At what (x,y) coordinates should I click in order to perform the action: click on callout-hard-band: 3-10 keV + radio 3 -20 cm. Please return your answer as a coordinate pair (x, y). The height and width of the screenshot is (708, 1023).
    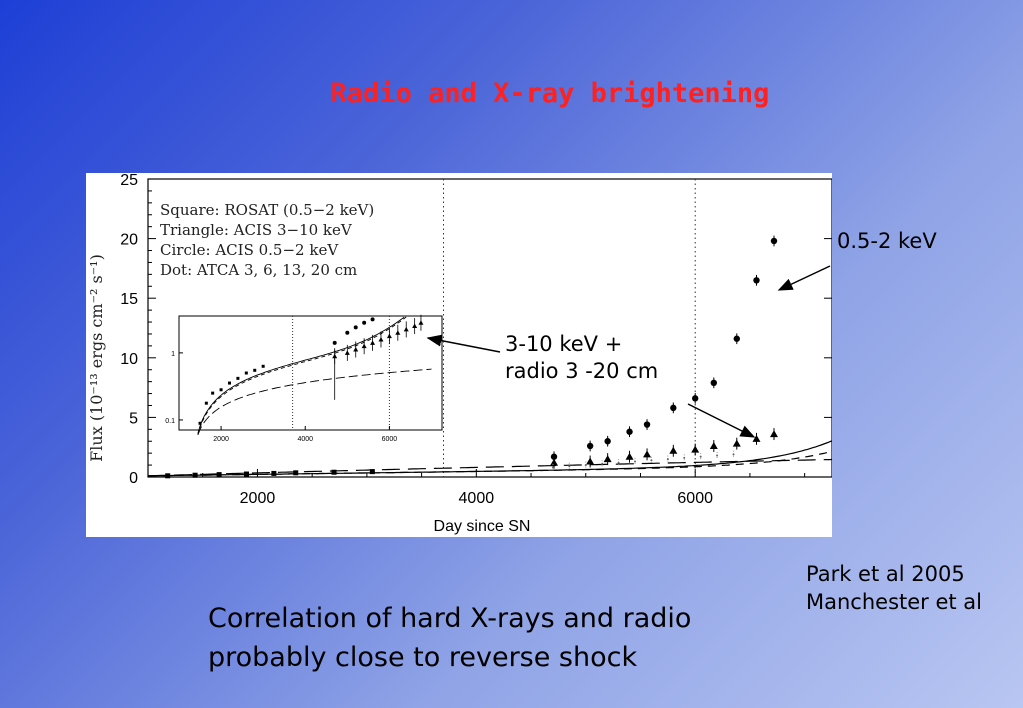
    Looking at the image, I should click on (581, 358).